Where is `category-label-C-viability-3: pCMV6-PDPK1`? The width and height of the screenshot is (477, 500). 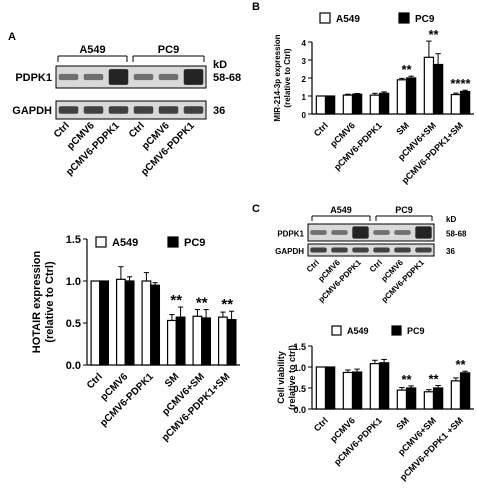 category-label-C-viability-3: pCMV6-PDPK1 is located at coordinates (358, 441).